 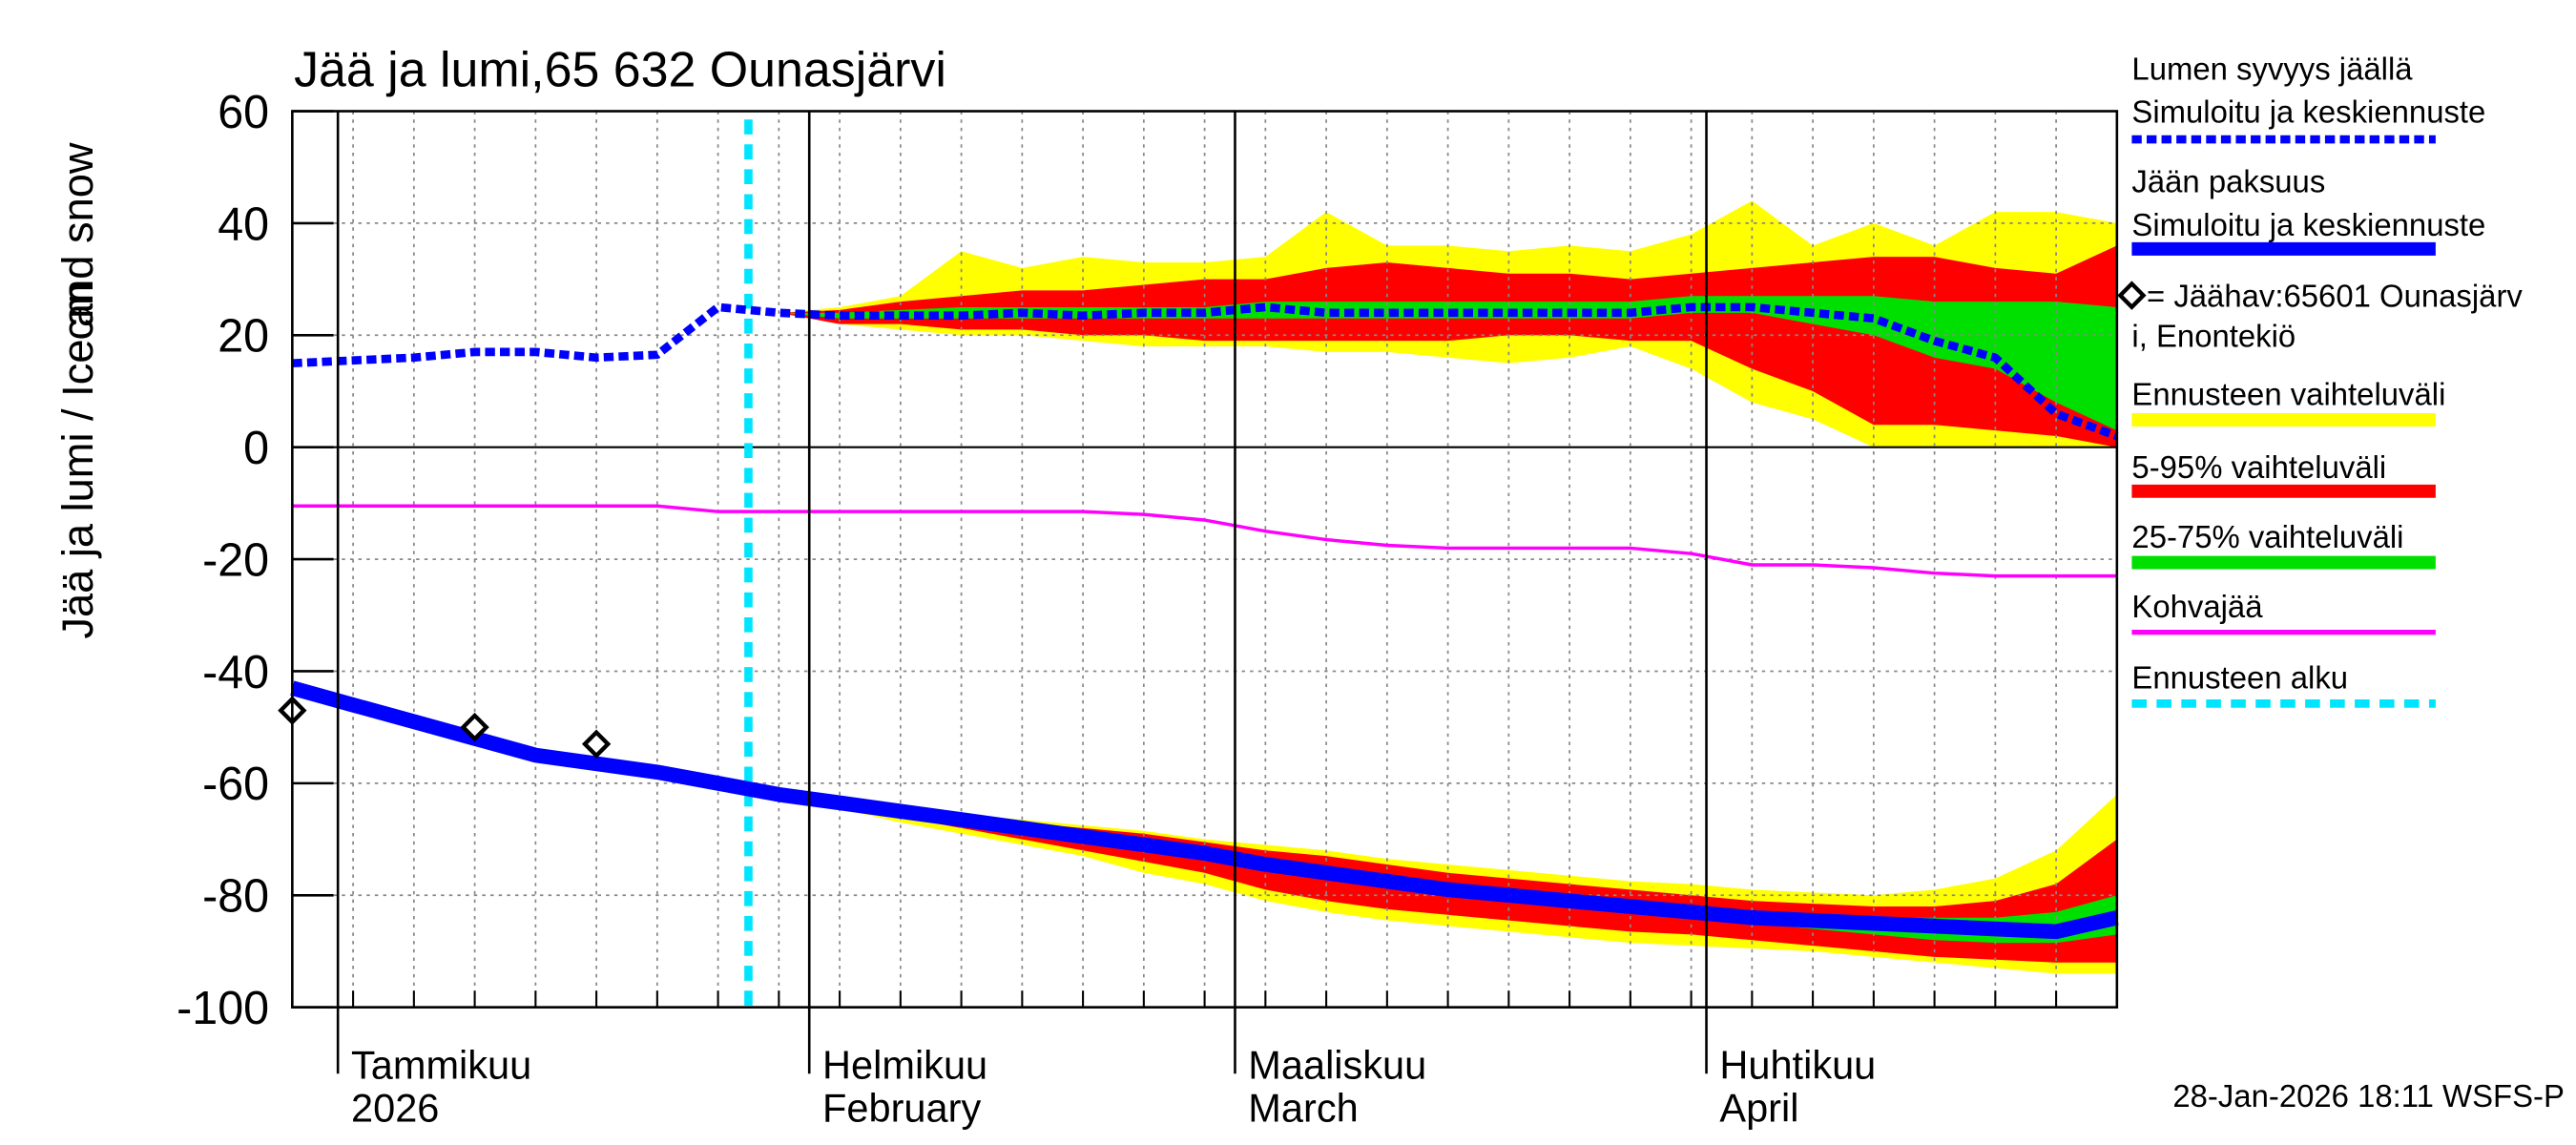 What do you see at coordinates (2197, 607) in the screenshot?
I see `legend-label: Kohvajää` at bounding box center [2197, 607].